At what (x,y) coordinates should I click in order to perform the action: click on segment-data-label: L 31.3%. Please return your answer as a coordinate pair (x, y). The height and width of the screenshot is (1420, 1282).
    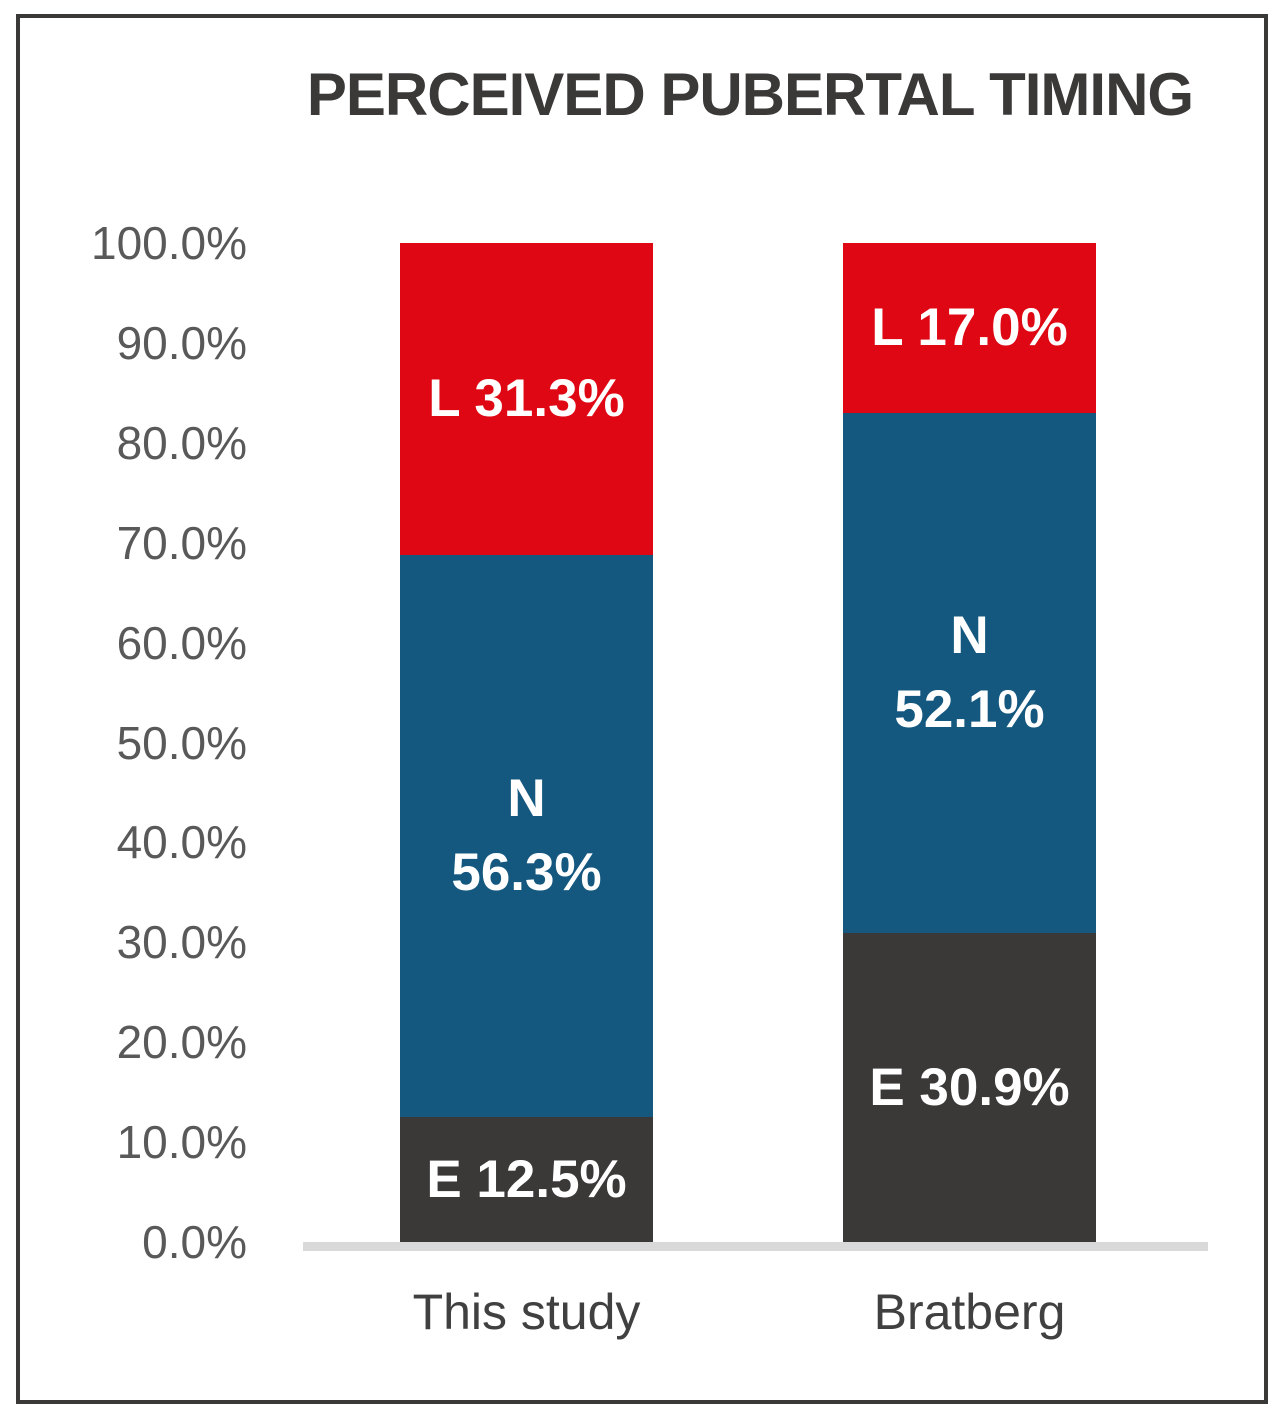
    Looking at the image, I should click on (526, 399).